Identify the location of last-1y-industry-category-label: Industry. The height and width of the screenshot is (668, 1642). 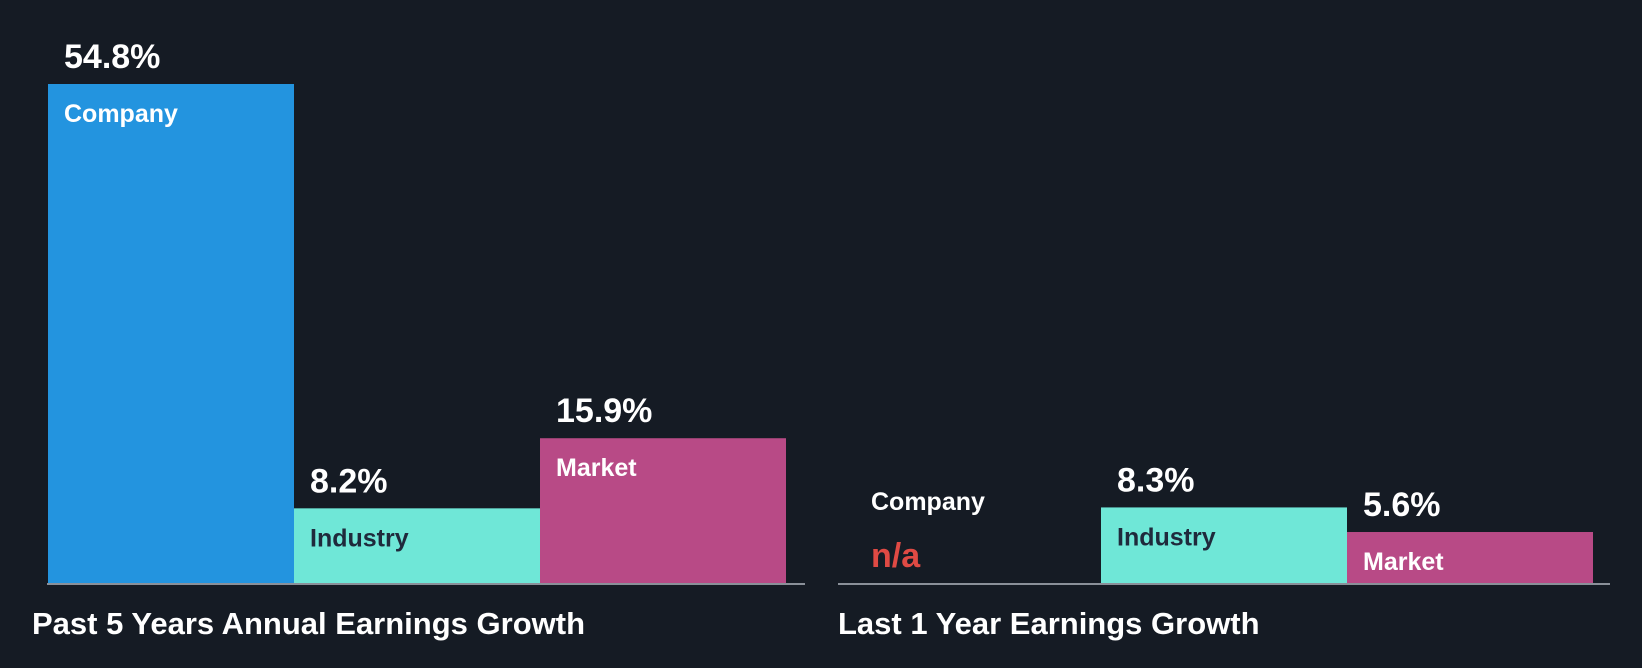
(1166, 537).